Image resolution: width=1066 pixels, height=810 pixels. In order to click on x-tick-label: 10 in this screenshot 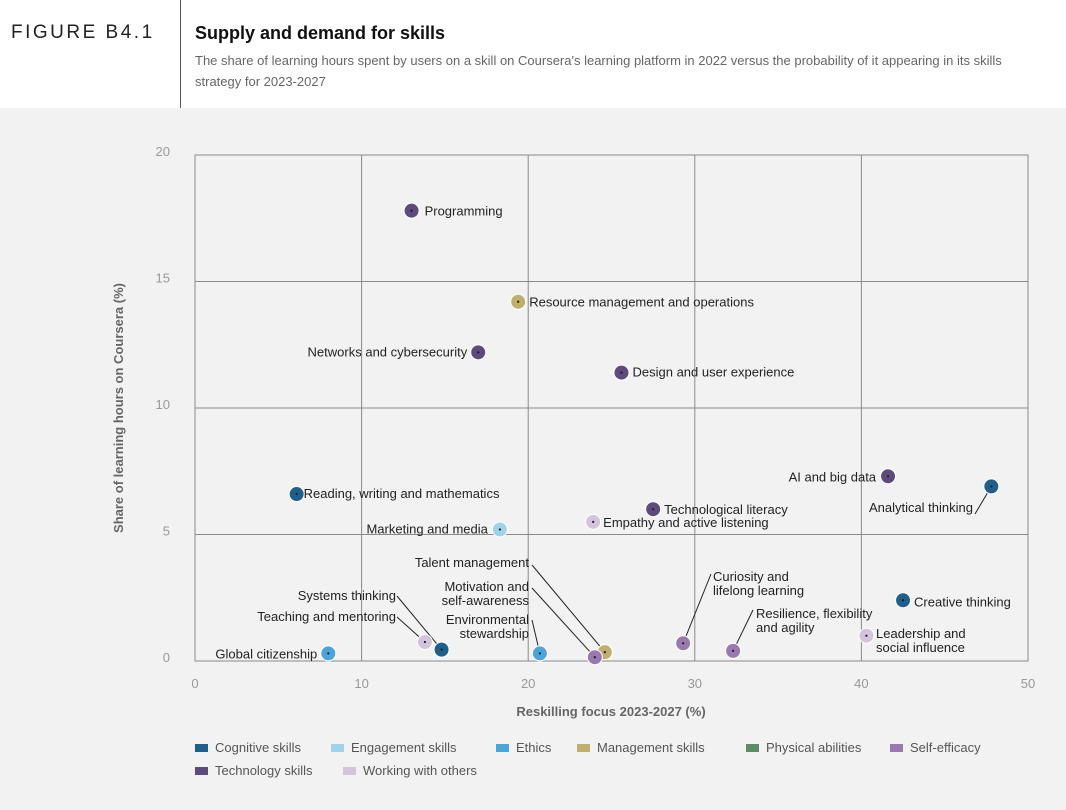, I will do `click(361, 683)`.